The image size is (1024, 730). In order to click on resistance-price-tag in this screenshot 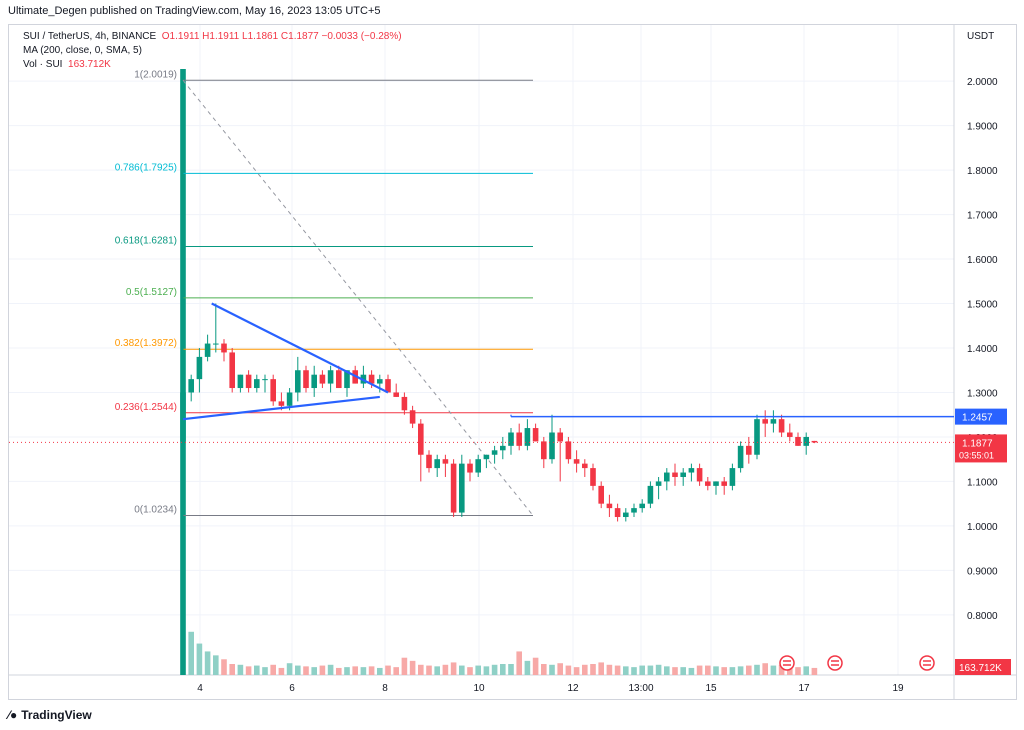, I will do `click(981, 416)`.